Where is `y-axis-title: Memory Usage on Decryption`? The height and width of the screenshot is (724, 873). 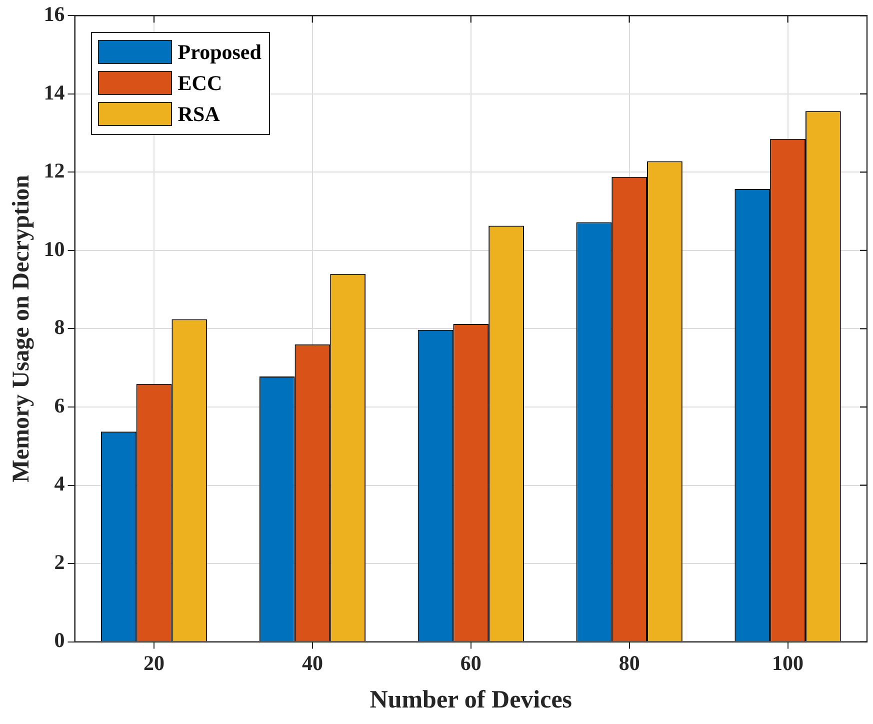 y-axis-title: Memory Usage on Decryption is located at coordinates (21, 328).